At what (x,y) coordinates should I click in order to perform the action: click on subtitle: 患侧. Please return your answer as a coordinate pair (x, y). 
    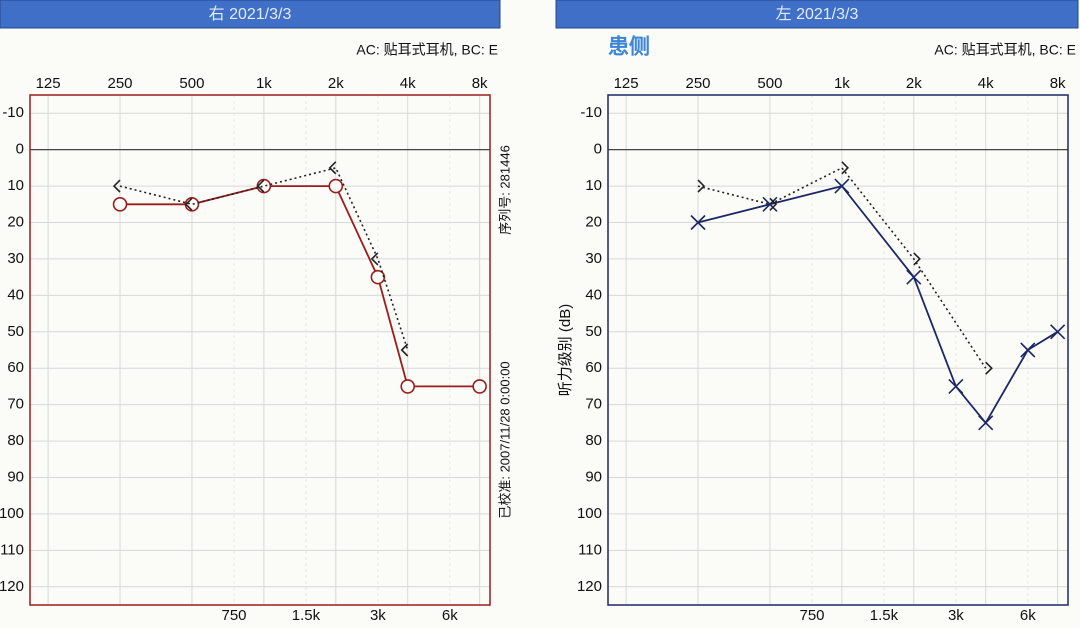
    Looking at the image, I should click on (629, 47).